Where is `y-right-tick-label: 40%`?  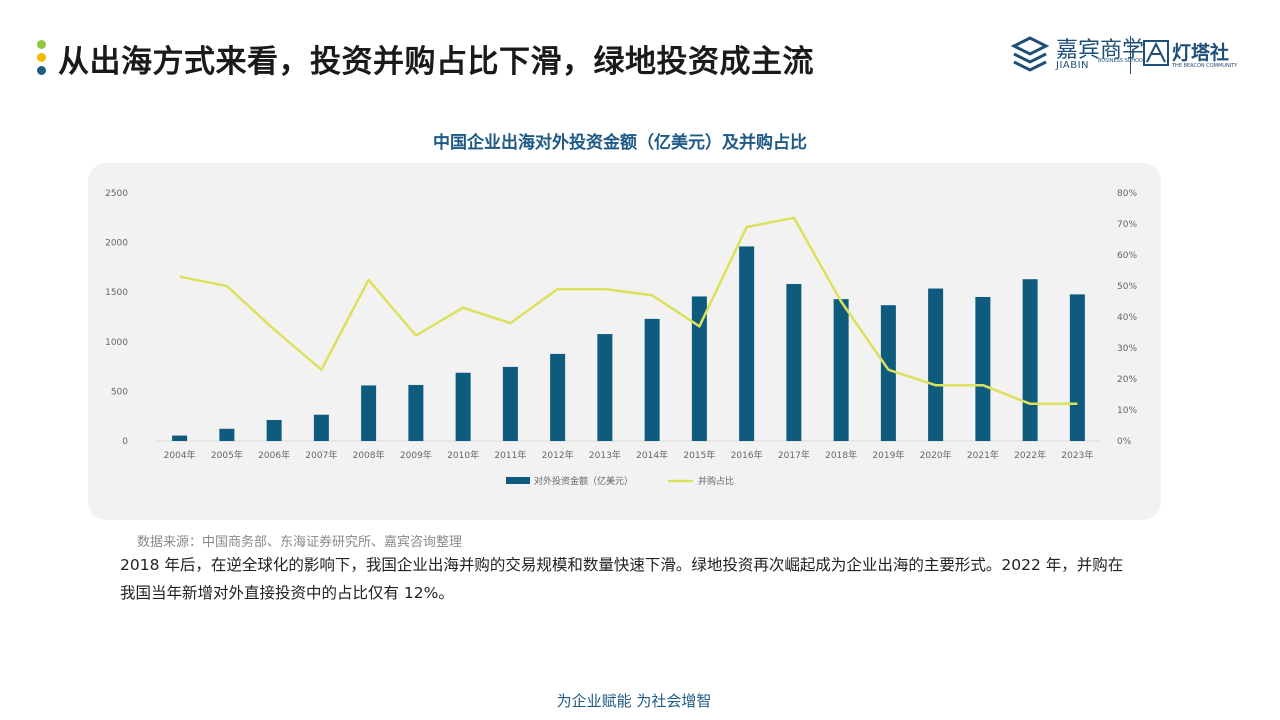
y-right-tick-label: 40% is located at coordinates (1127, 318).